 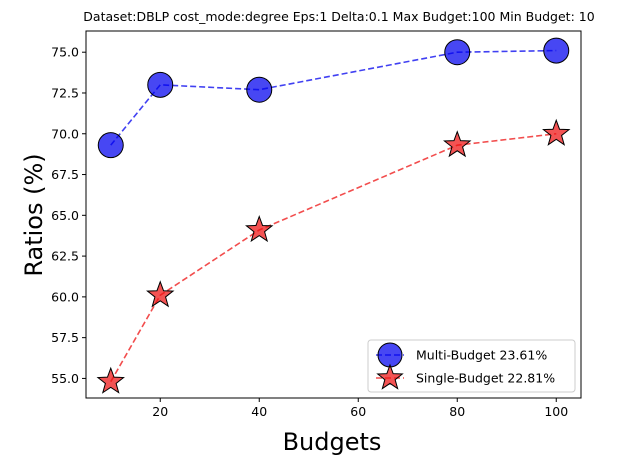 I want to click on y-tick-label: 62.5, so click(x=65, y=256).